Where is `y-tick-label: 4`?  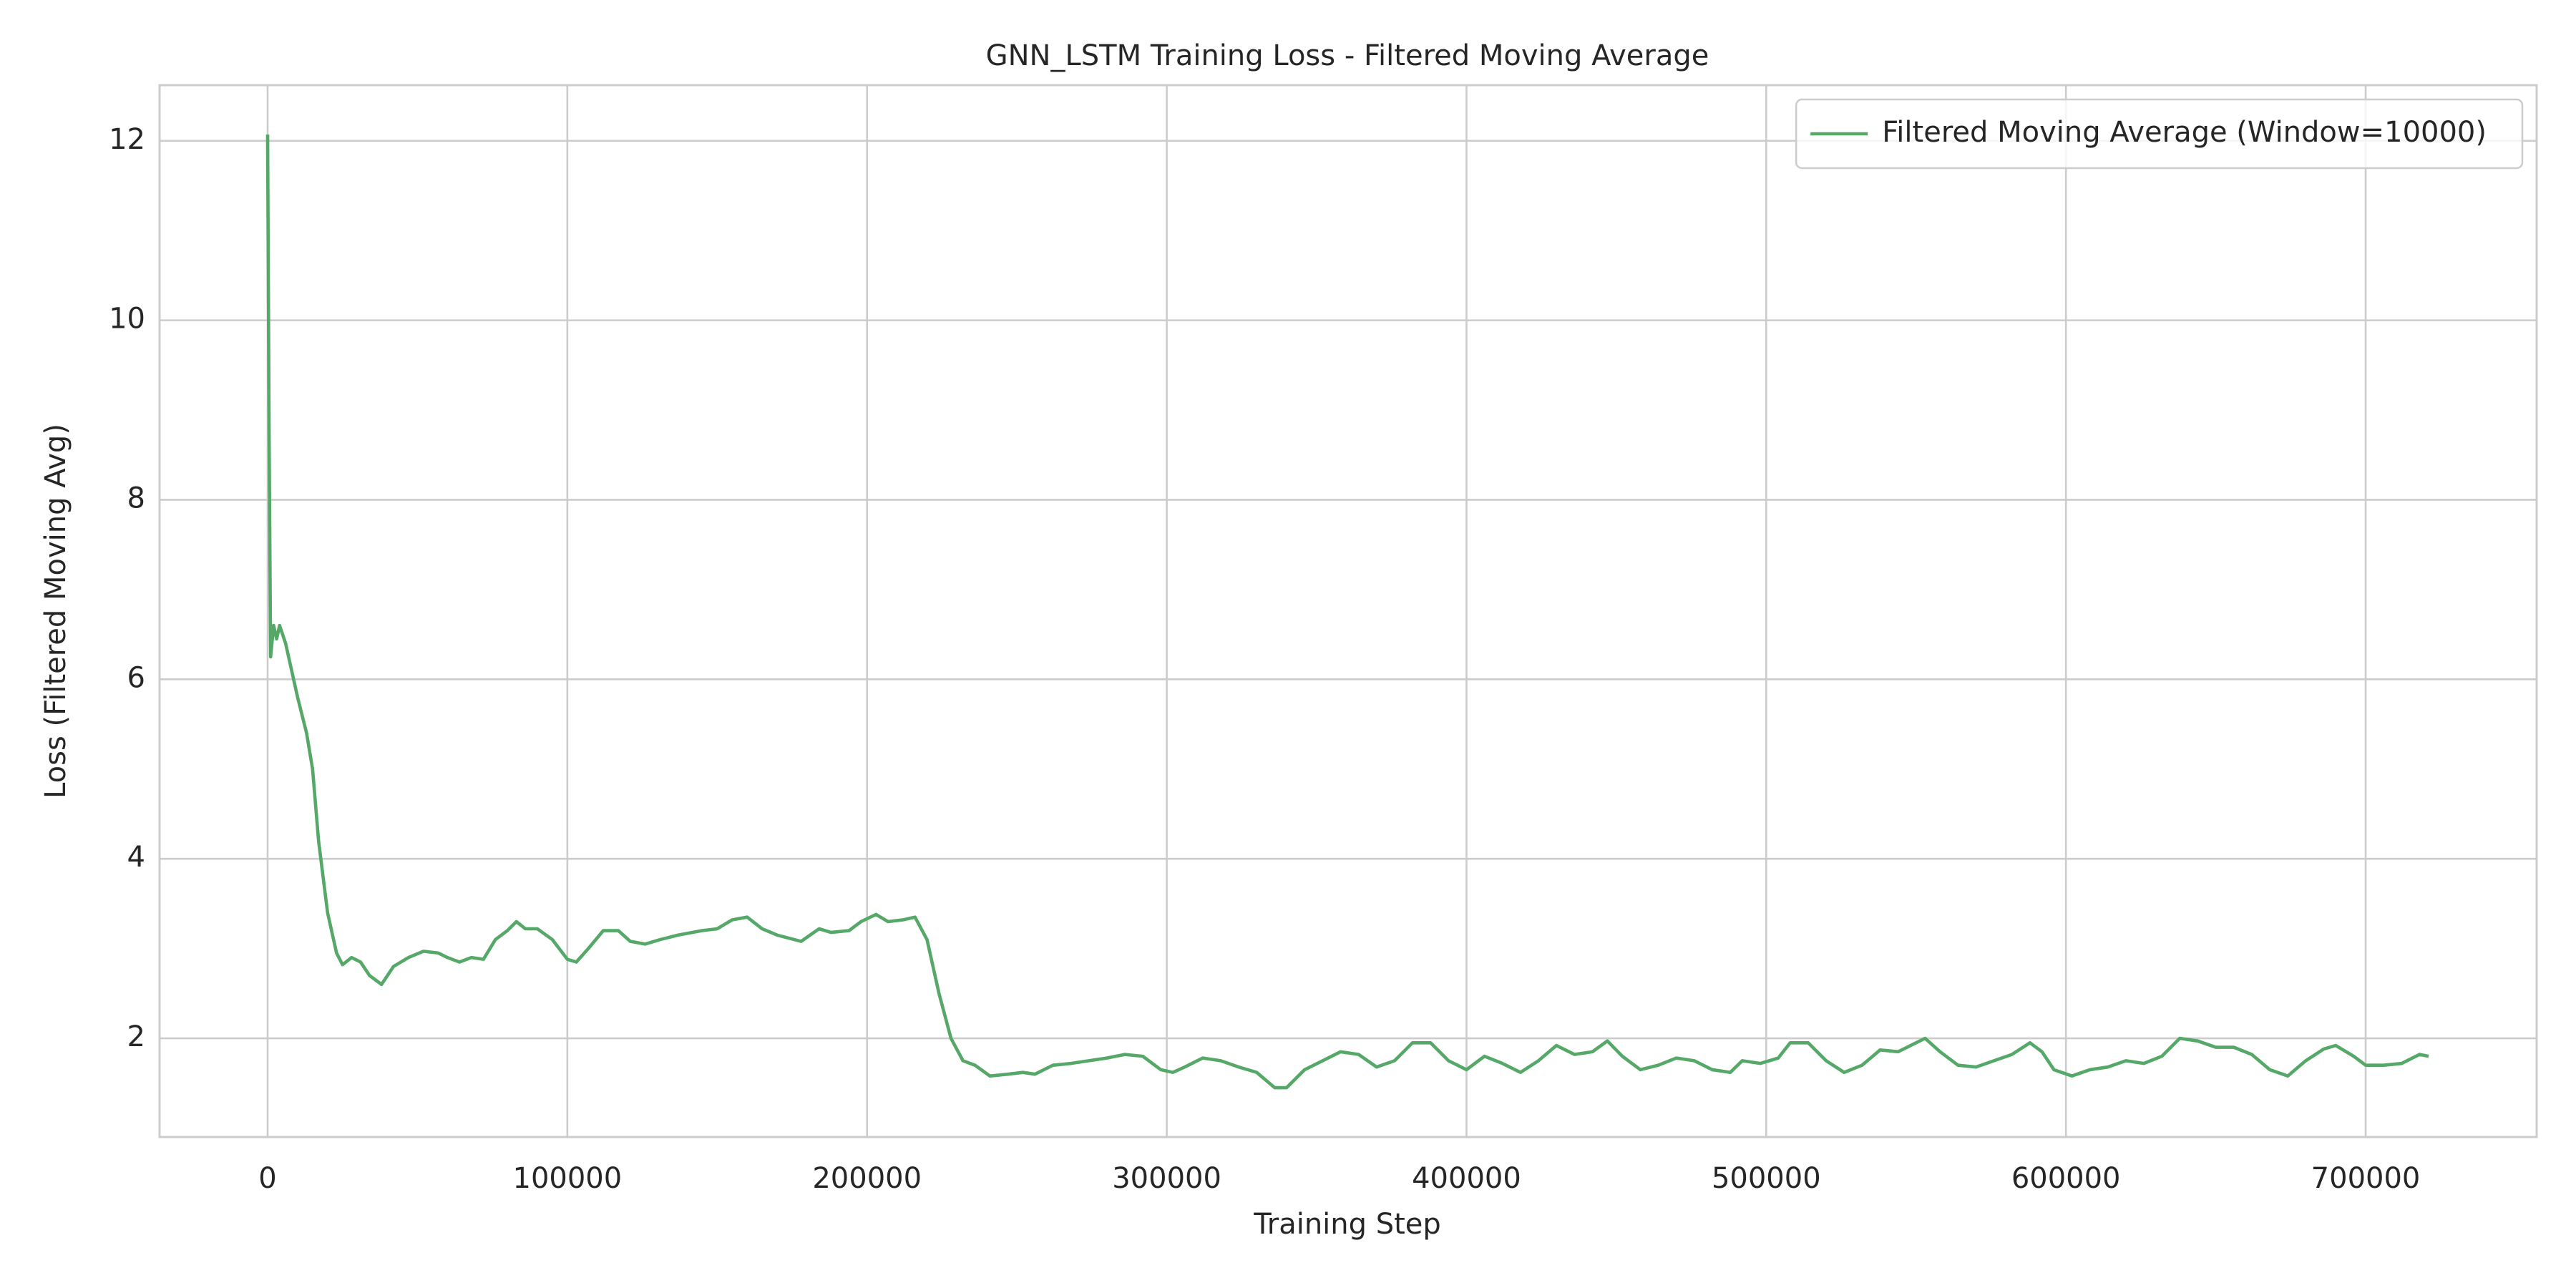 y-tick-label: 4 is located at coordinates (136, 858).